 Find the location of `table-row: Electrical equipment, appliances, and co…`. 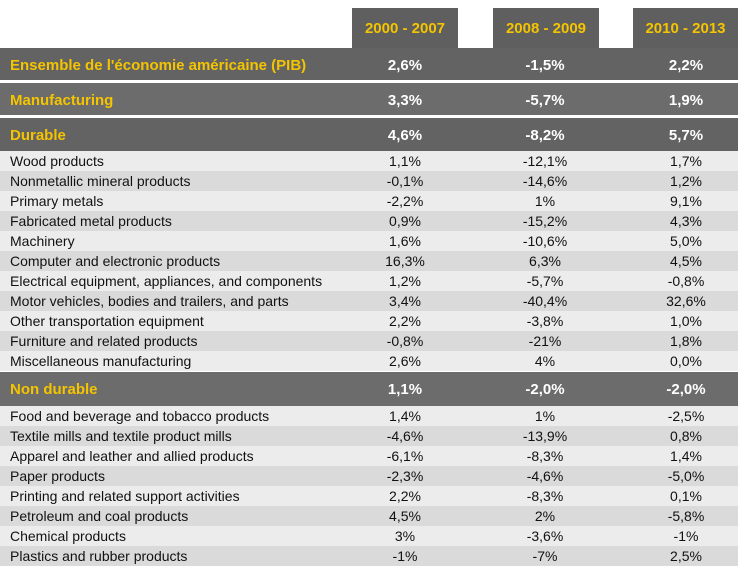

table-row: Electrical equipment, appliances, and co… is located at coordinates (369, 281).